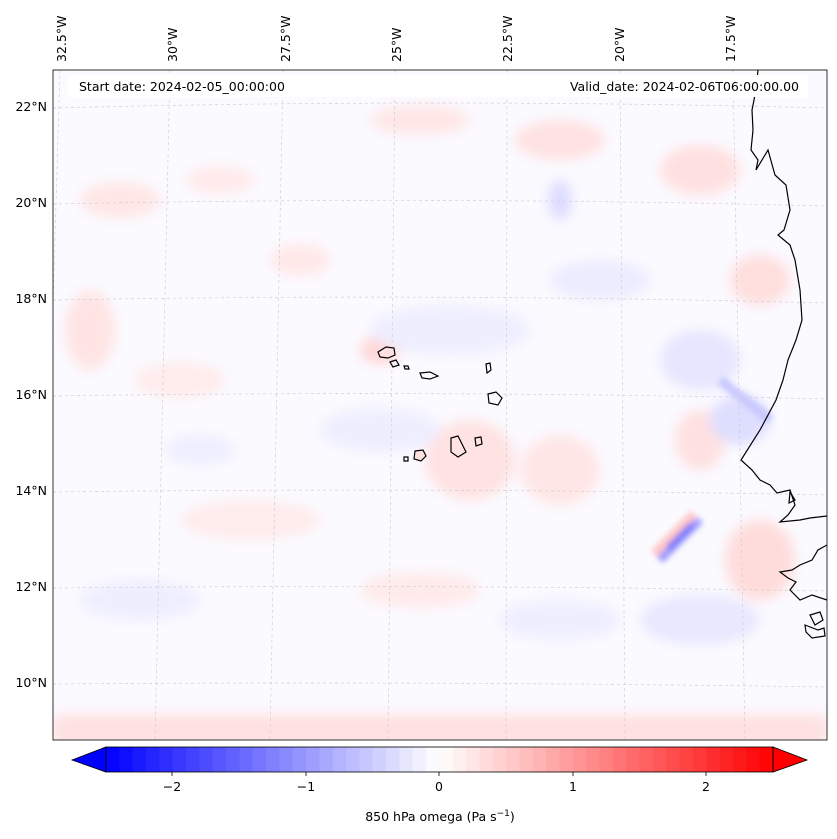  What do you see at coordinates (285, 39) in the screenshot?
I see `lon-label: 27.5°W` at bounding box center [285, 39].